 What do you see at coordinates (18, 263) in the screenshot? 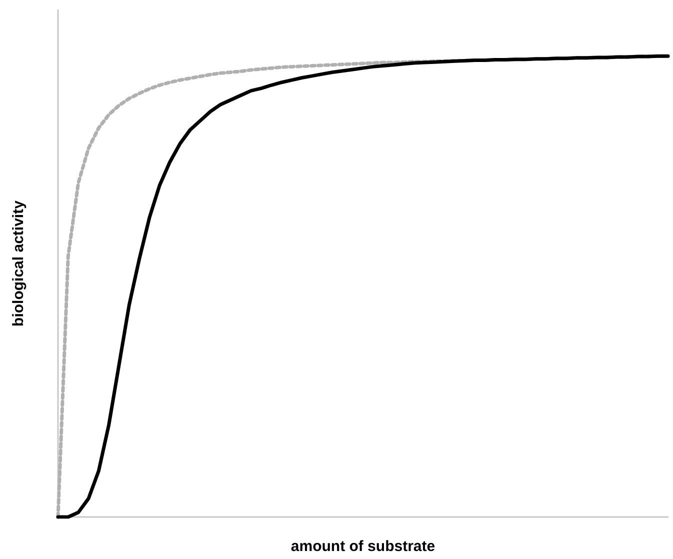
I see `y-axis-title: biological activity` at bounding box center [18, 263].